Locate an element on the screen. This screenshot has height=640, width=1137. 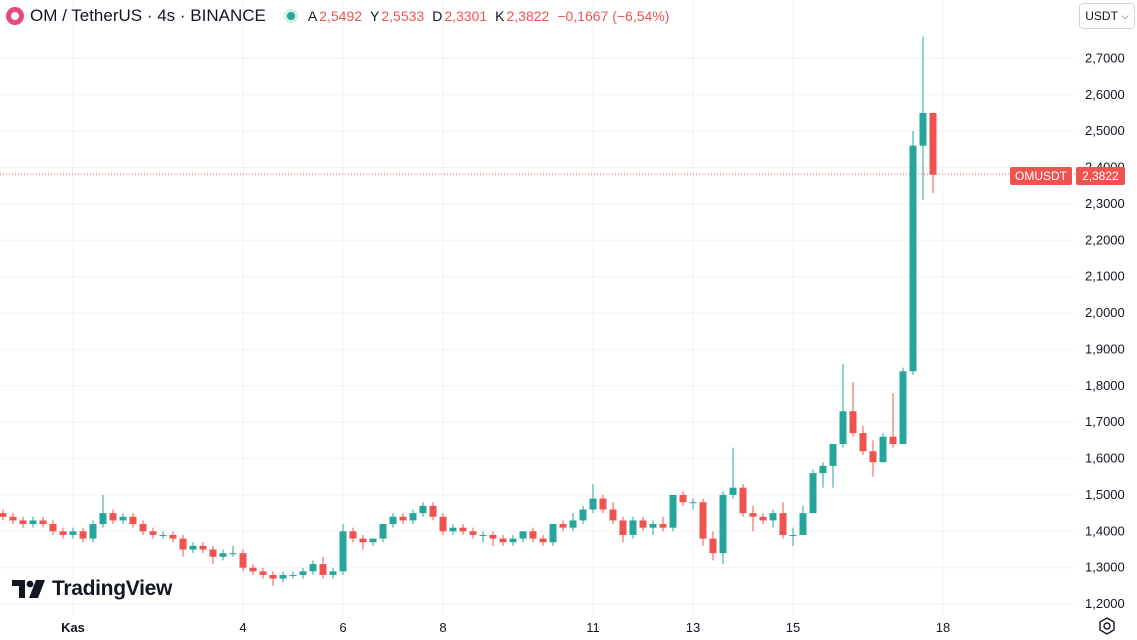
close-label: K is located at coordinates (500, 16).